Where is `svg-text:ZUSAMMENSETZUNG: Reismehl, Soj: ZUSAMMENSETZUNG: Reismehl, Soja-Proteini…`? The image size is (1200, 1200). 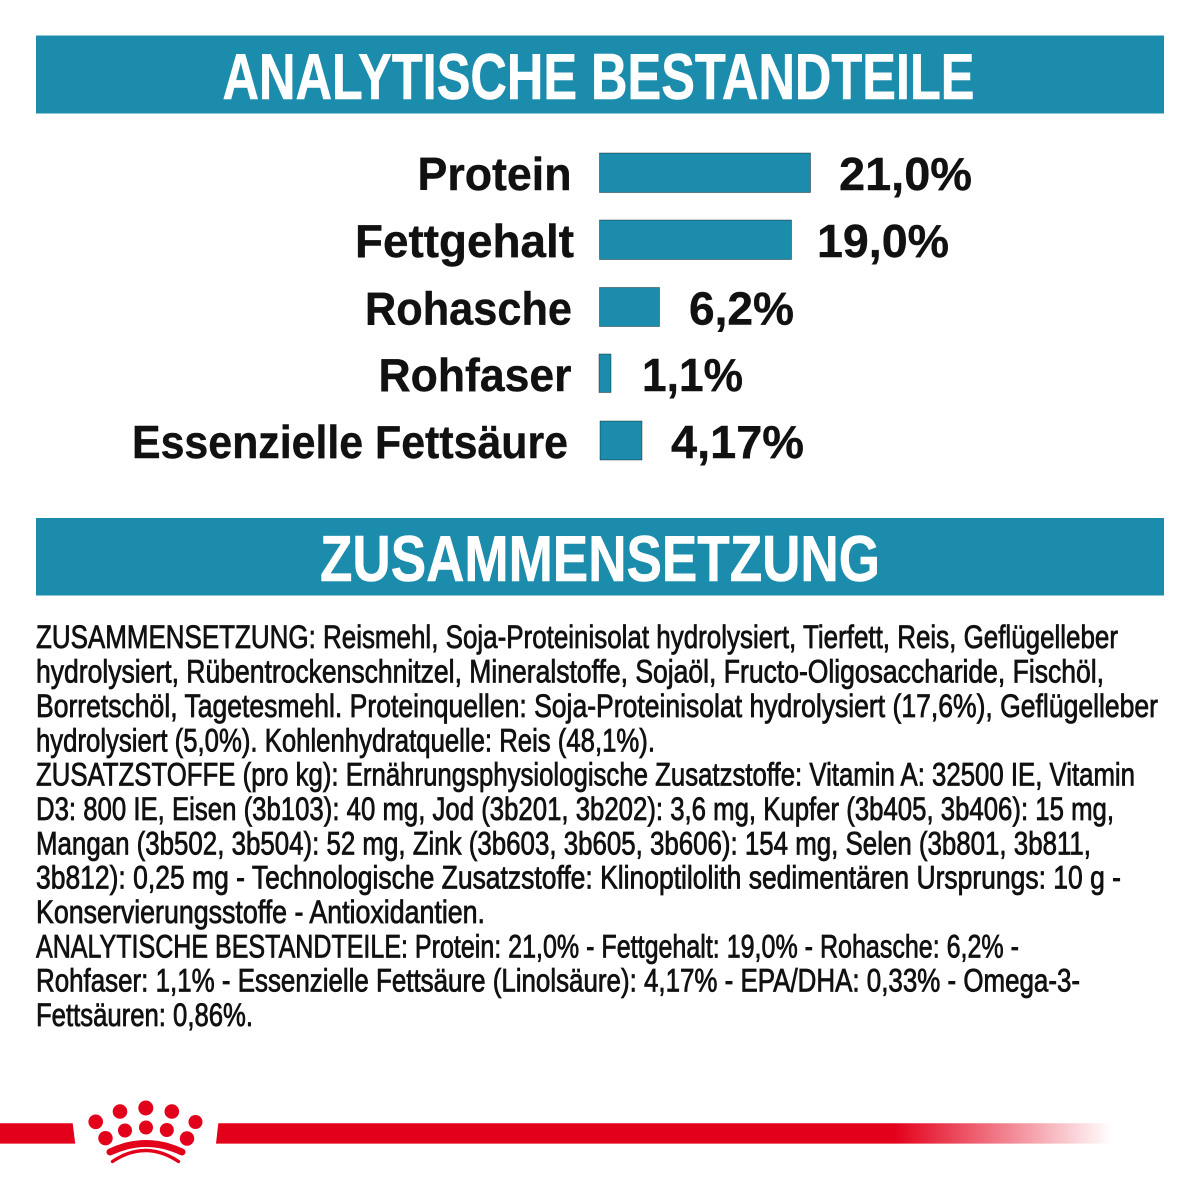
svg-text:ZUSAMMENSETZUNG: Reismehl, Soj: ZUSAMMENSETZUNG: Reismehl, Soja-Proteini… is located at coordinates (577, 637).